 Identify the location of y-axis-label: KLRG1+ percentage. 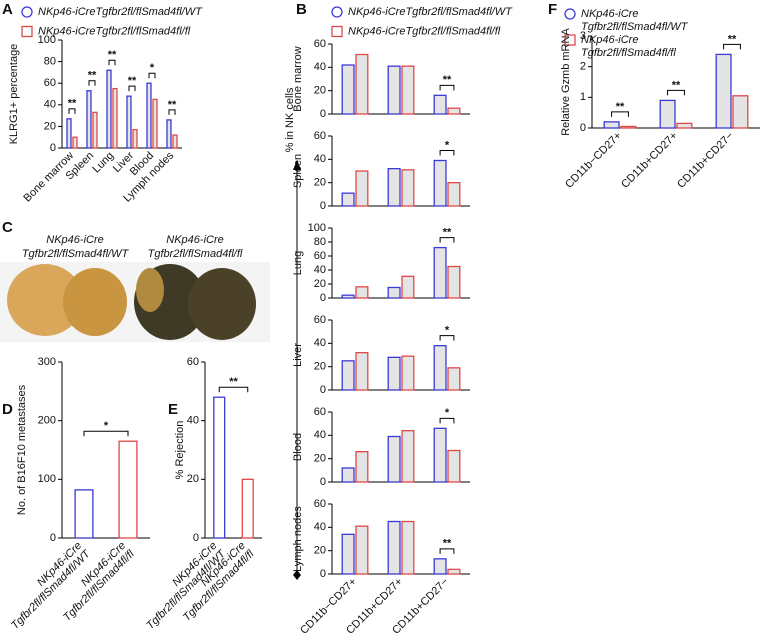
(14, 94).